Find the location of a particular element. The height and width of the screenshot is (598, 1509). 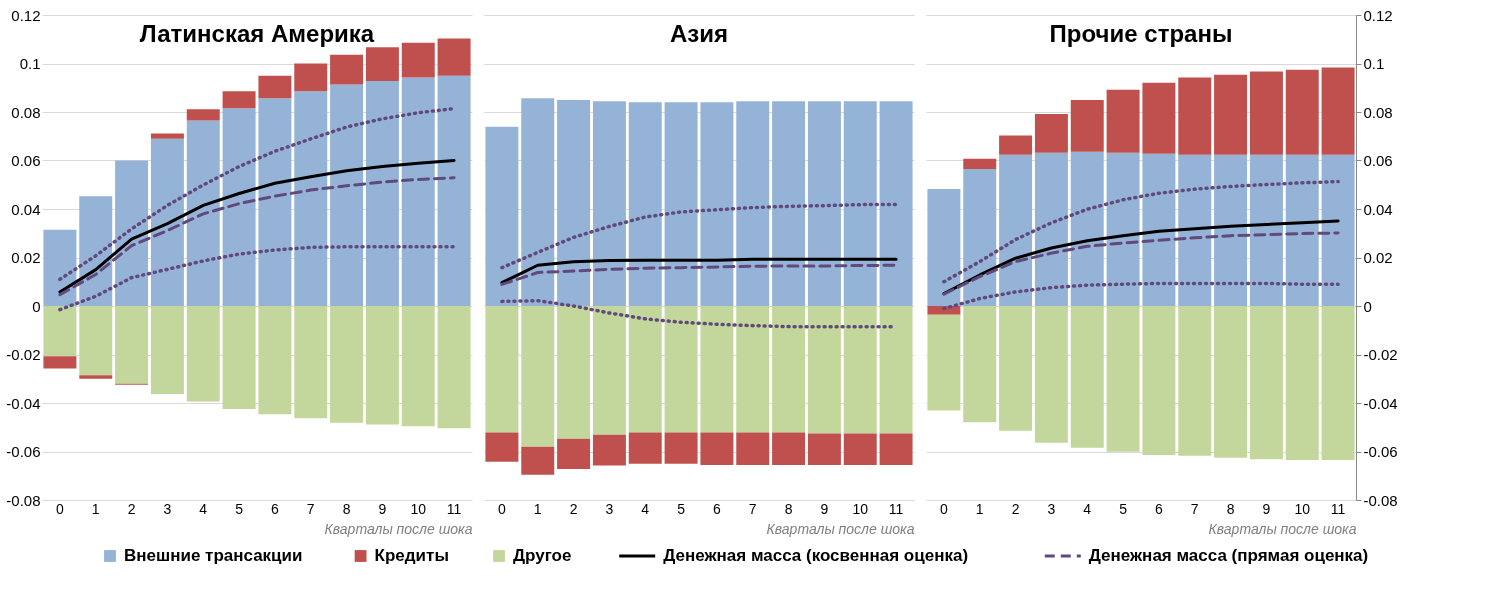

legend-label: Кредиты is located at coordinates (411, 555).